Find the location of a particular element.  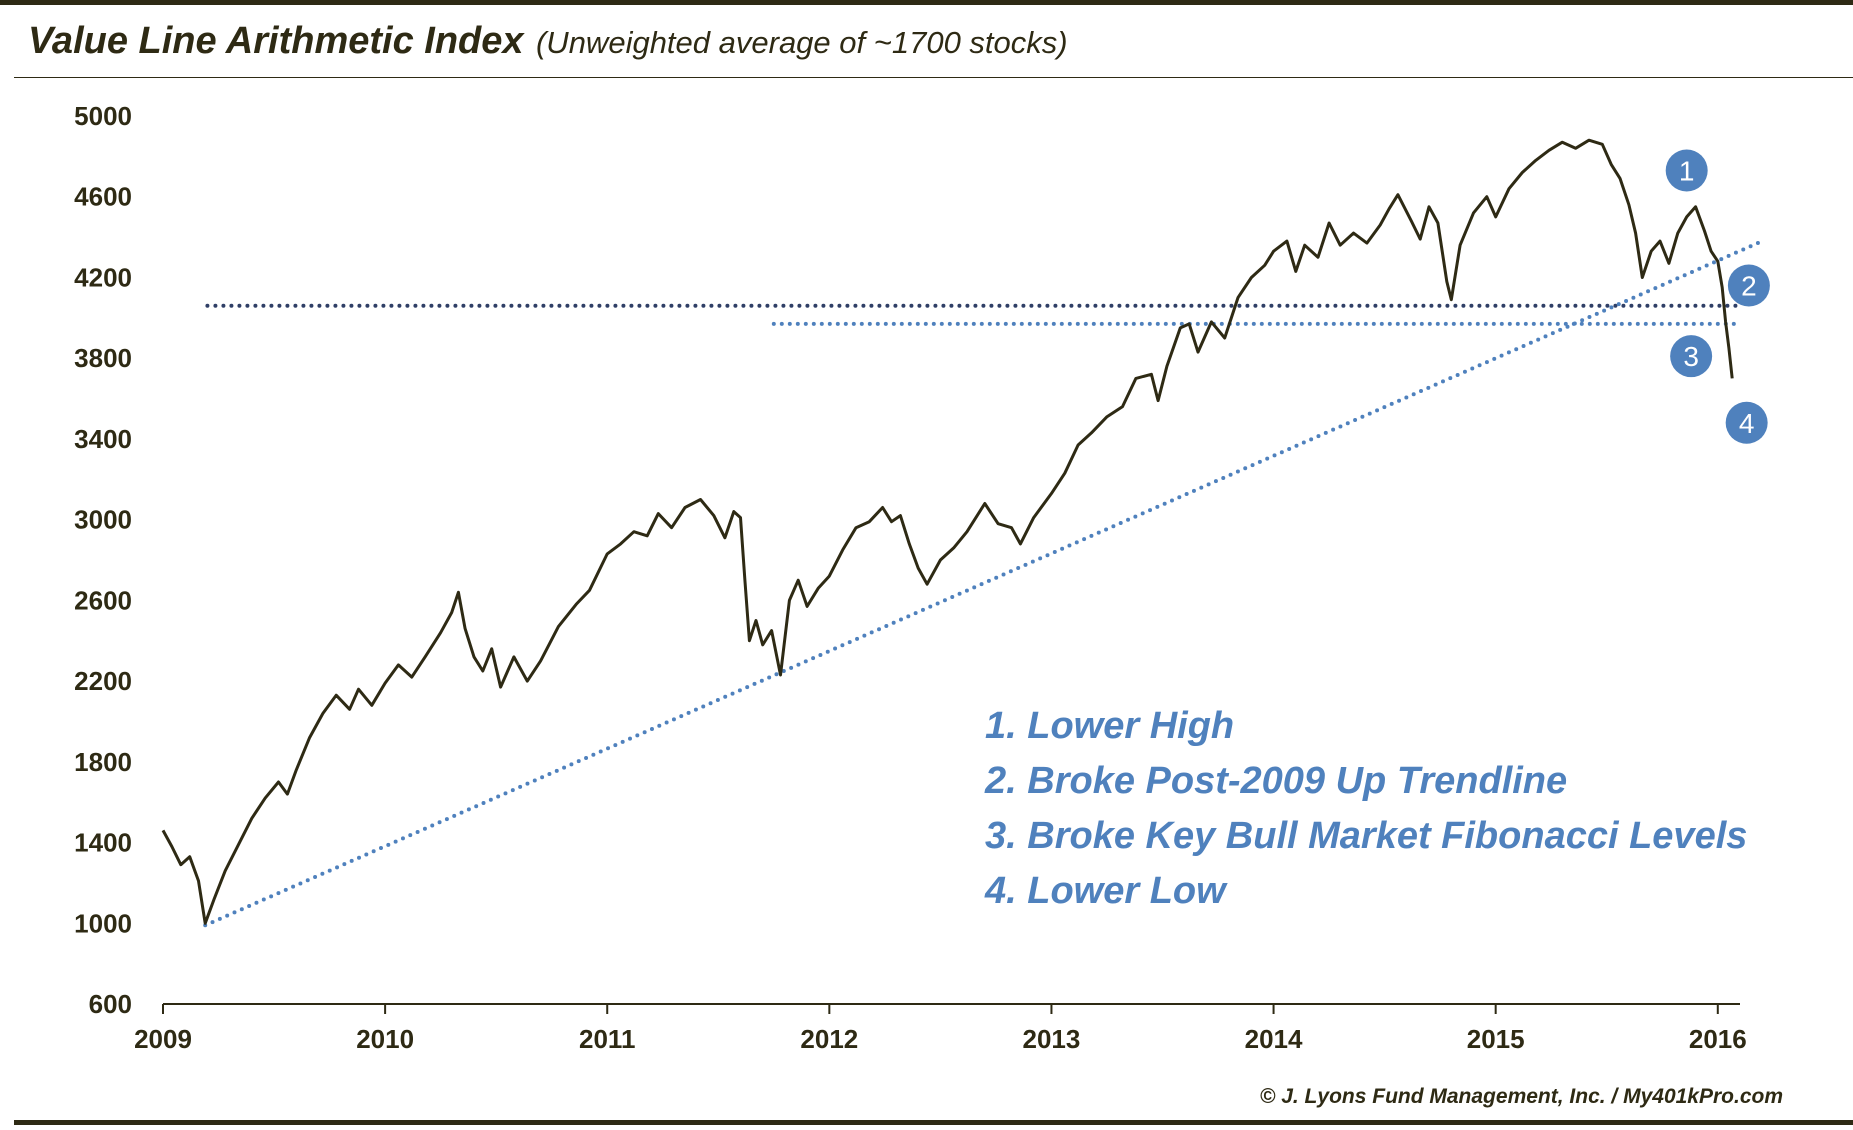

annotation-note: 4. Lower Low is located at coordinates (1106, 891).